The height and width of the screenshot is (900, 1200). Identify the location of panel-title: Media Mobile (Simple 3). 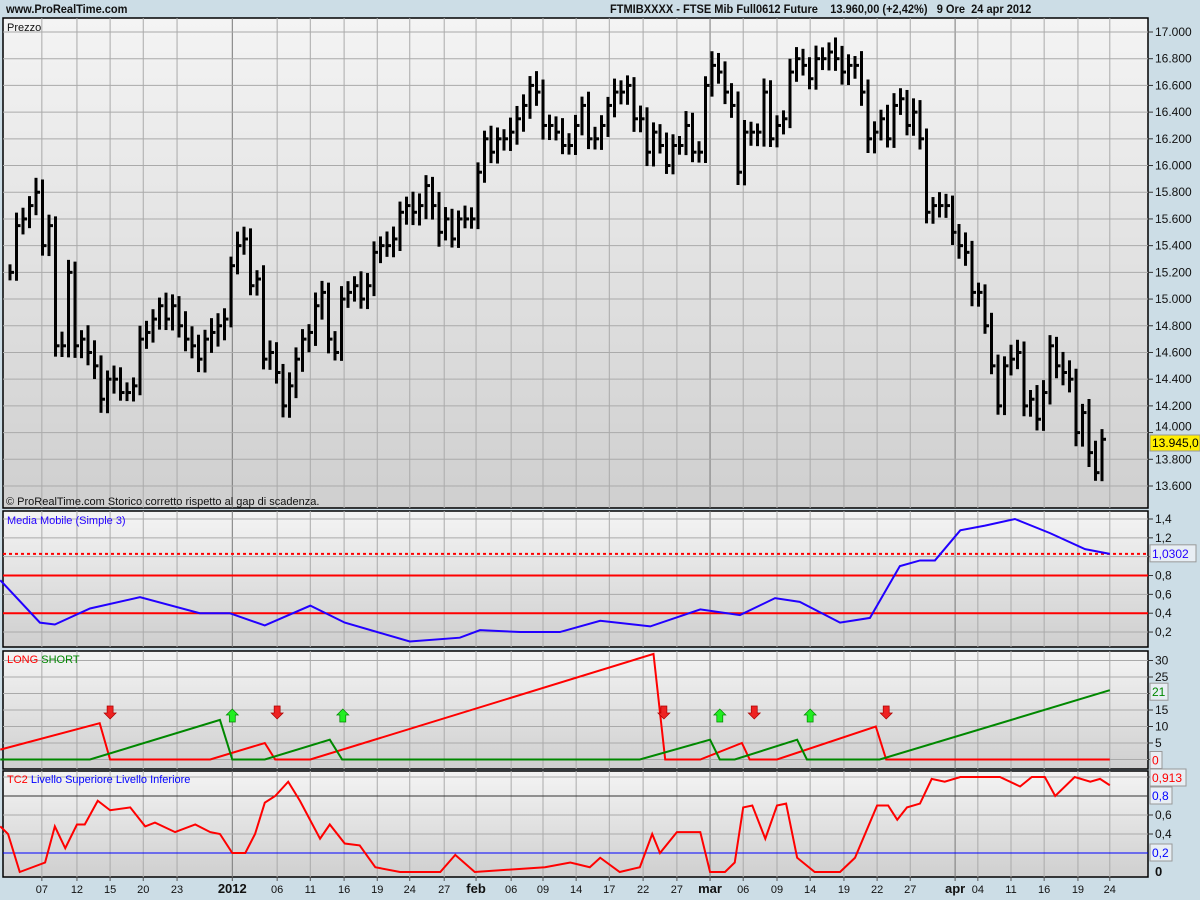
(66, 521).